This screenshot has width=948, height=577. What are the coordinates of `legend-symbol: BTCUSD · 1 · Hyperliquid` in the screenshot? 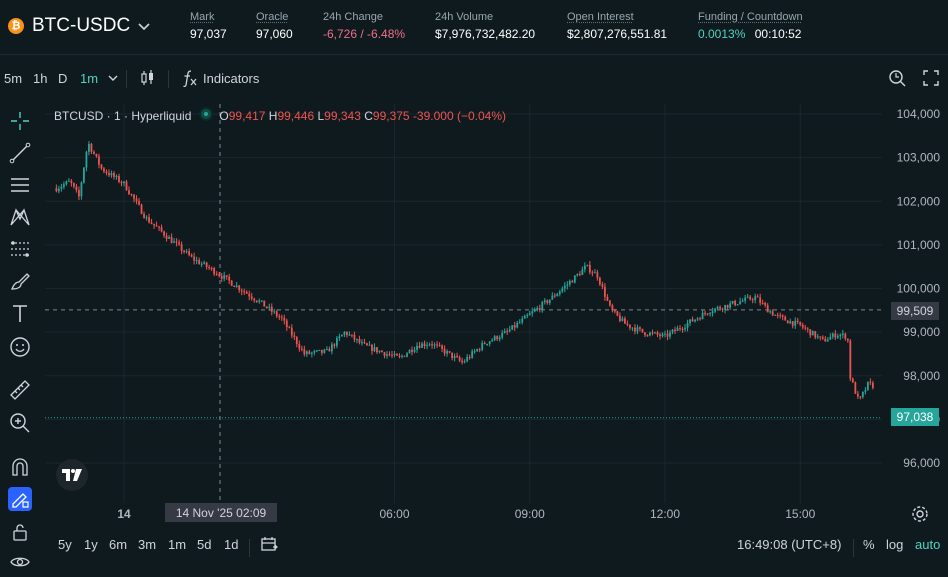 It's located at (123, 116).